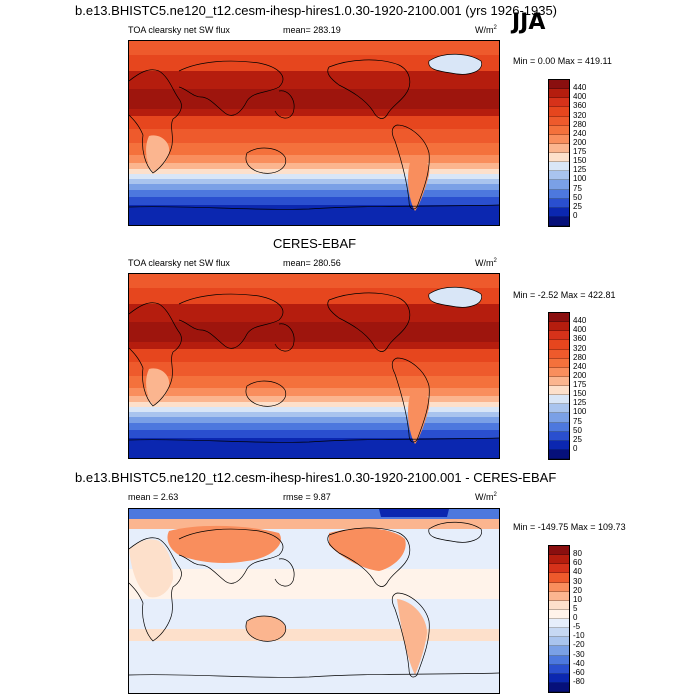  I want to click on panel1-units: W/m2, so click(486, 30).